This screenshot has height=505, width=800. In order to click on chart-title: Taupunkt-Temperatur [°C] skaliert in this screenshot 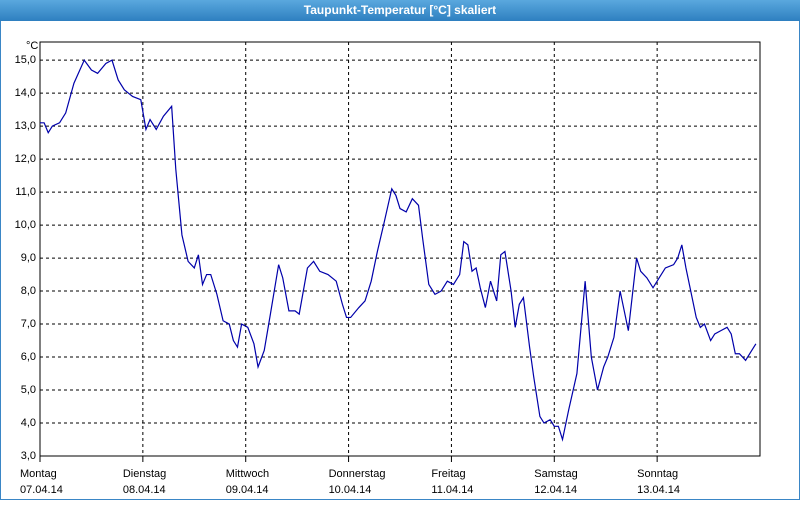, I will do `click(400, 10)`.